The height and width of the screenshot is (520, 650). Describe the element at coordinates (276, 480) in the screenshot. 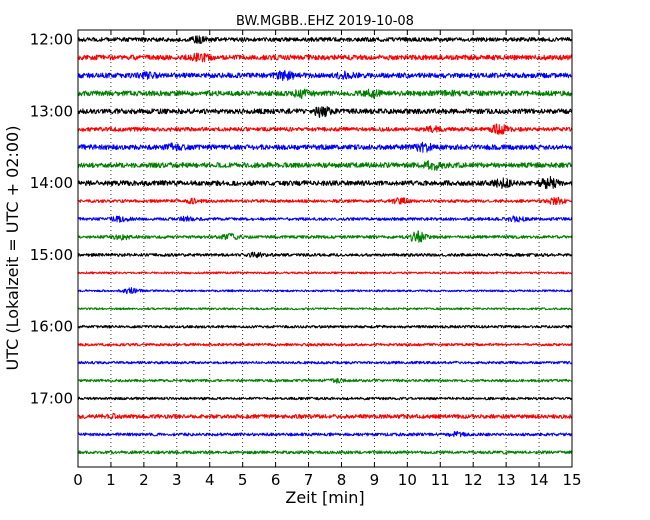

I see `x-tick-label-6: 6` at that location.